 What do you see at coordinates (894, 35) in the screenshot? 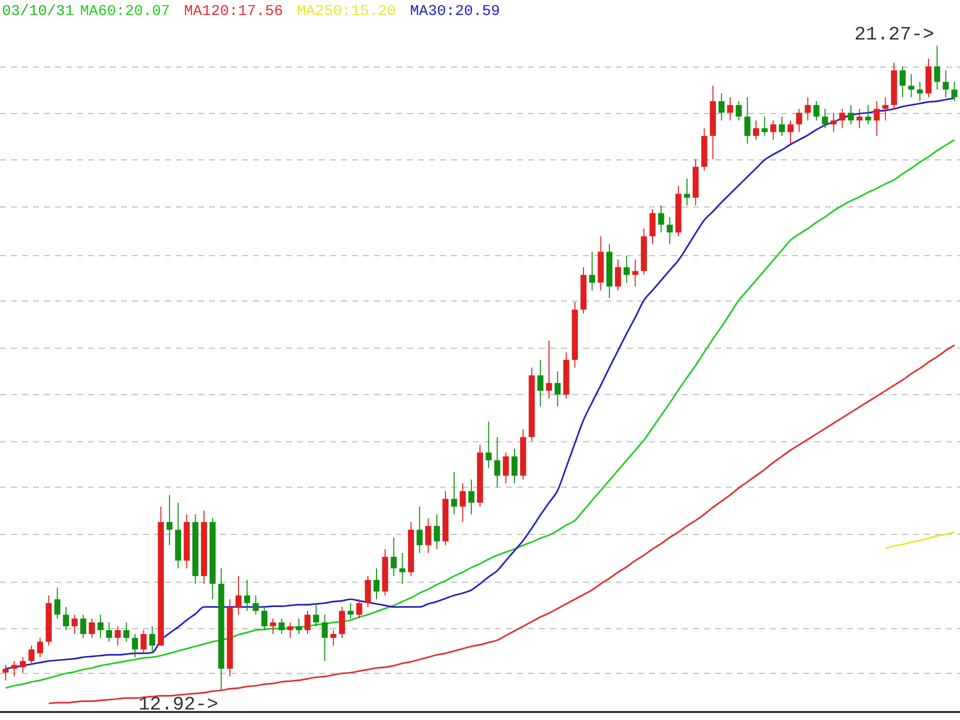
I see `annotation: 21.27->` at bounding box center [894, 35].